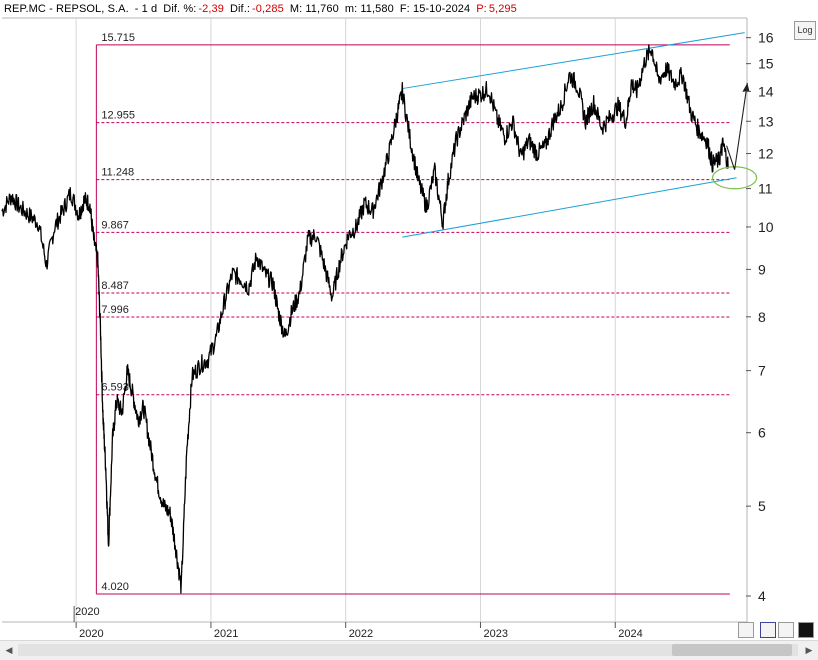 Image resolution: width=818 pixels, height=660 pixels. Describe the element at coordinates (786, 630) in the screenshot. I see `pin-icon` at that location.